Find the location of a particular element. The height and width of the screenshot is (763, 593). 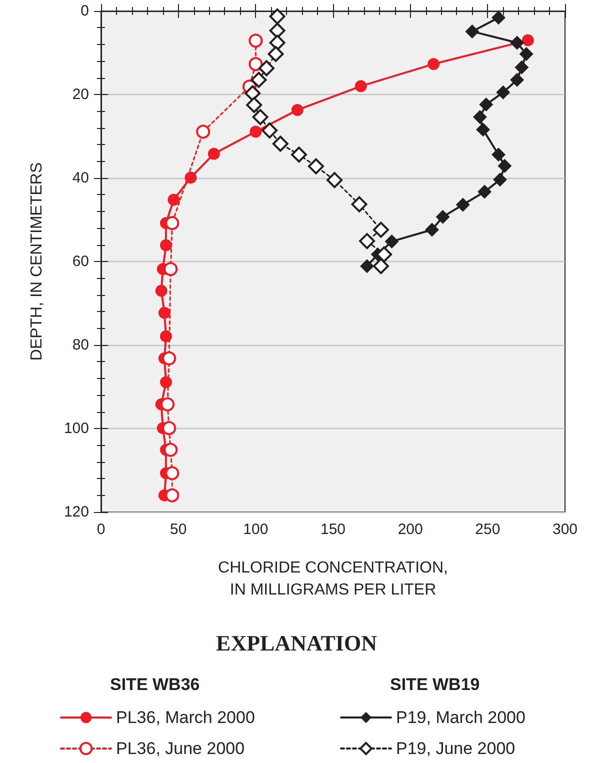

x-tick-label: 50 is located at coordinates (178, 529).